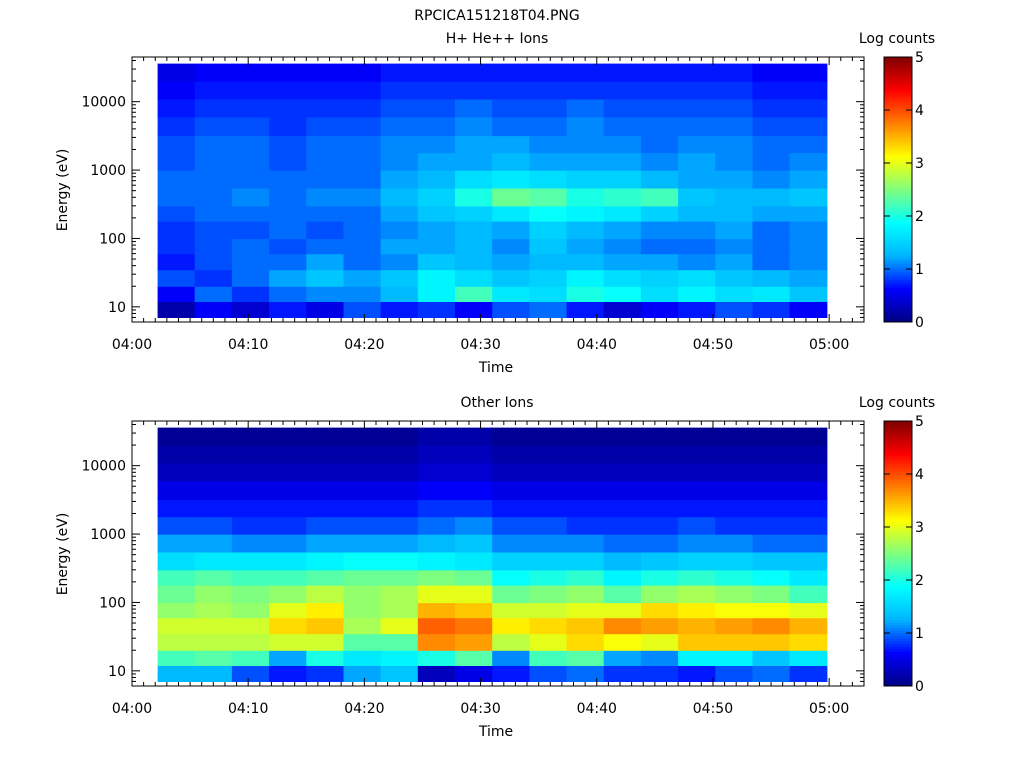  Describe the element at coordinates (919, 528) in the screenshot. I see `colorbar-tick-label: 3` at that location.